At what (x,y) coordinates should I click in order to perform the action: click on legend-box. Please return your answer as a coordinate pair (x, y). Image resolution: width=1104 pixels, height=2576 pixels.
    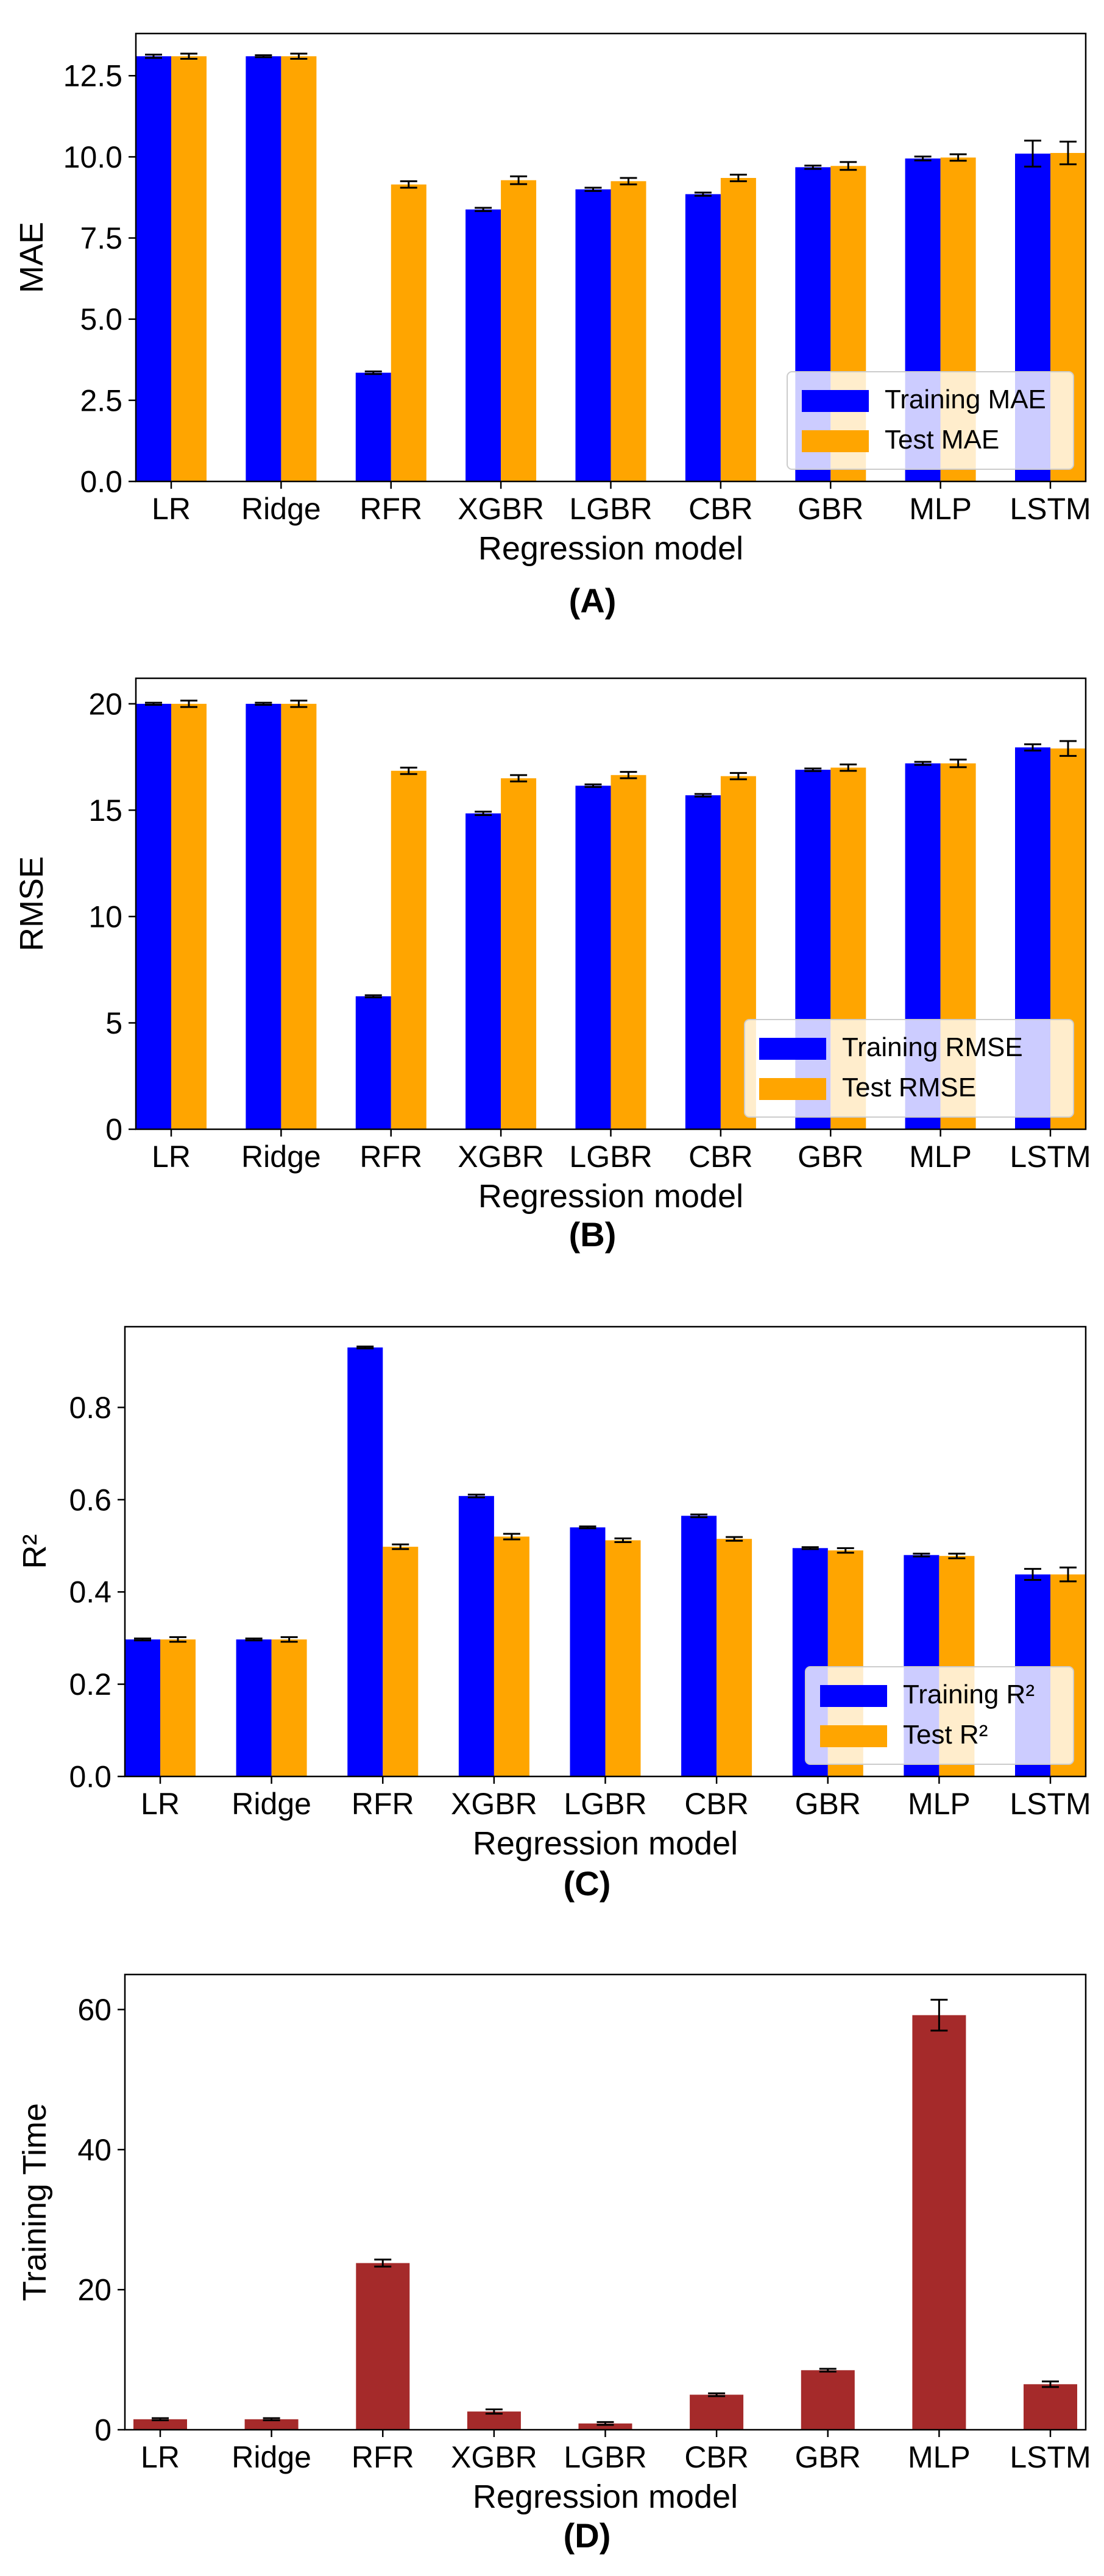
    Looking at the image, I should click on (909, 1069).